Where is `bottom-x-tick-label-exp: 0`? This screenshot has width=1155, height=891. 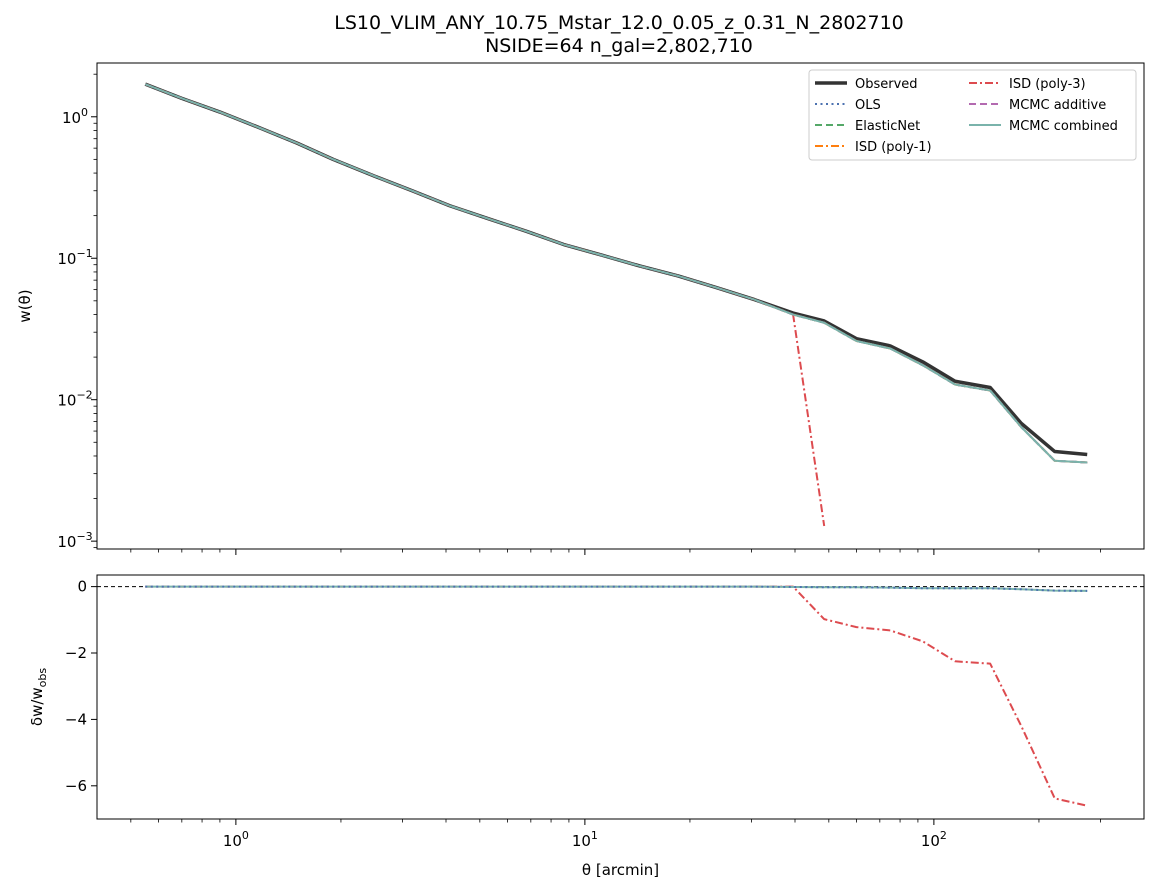
bottom-x-tick-label-exp: 0 is located at coordinates (245, 835).